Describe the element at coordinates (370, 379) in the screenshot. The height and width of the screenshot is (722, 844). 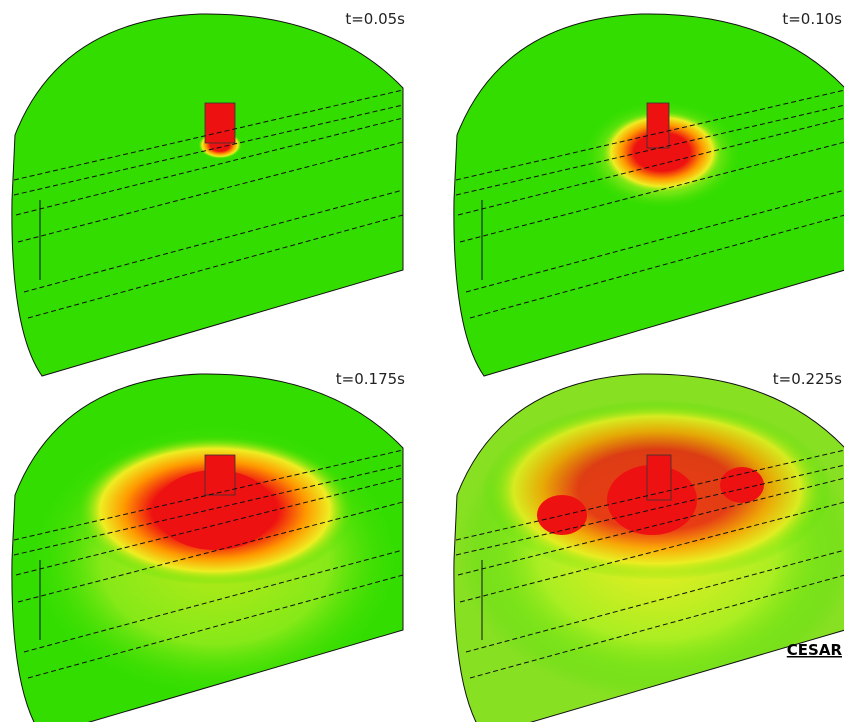
I see `time-label: t=0.175s` at that location.